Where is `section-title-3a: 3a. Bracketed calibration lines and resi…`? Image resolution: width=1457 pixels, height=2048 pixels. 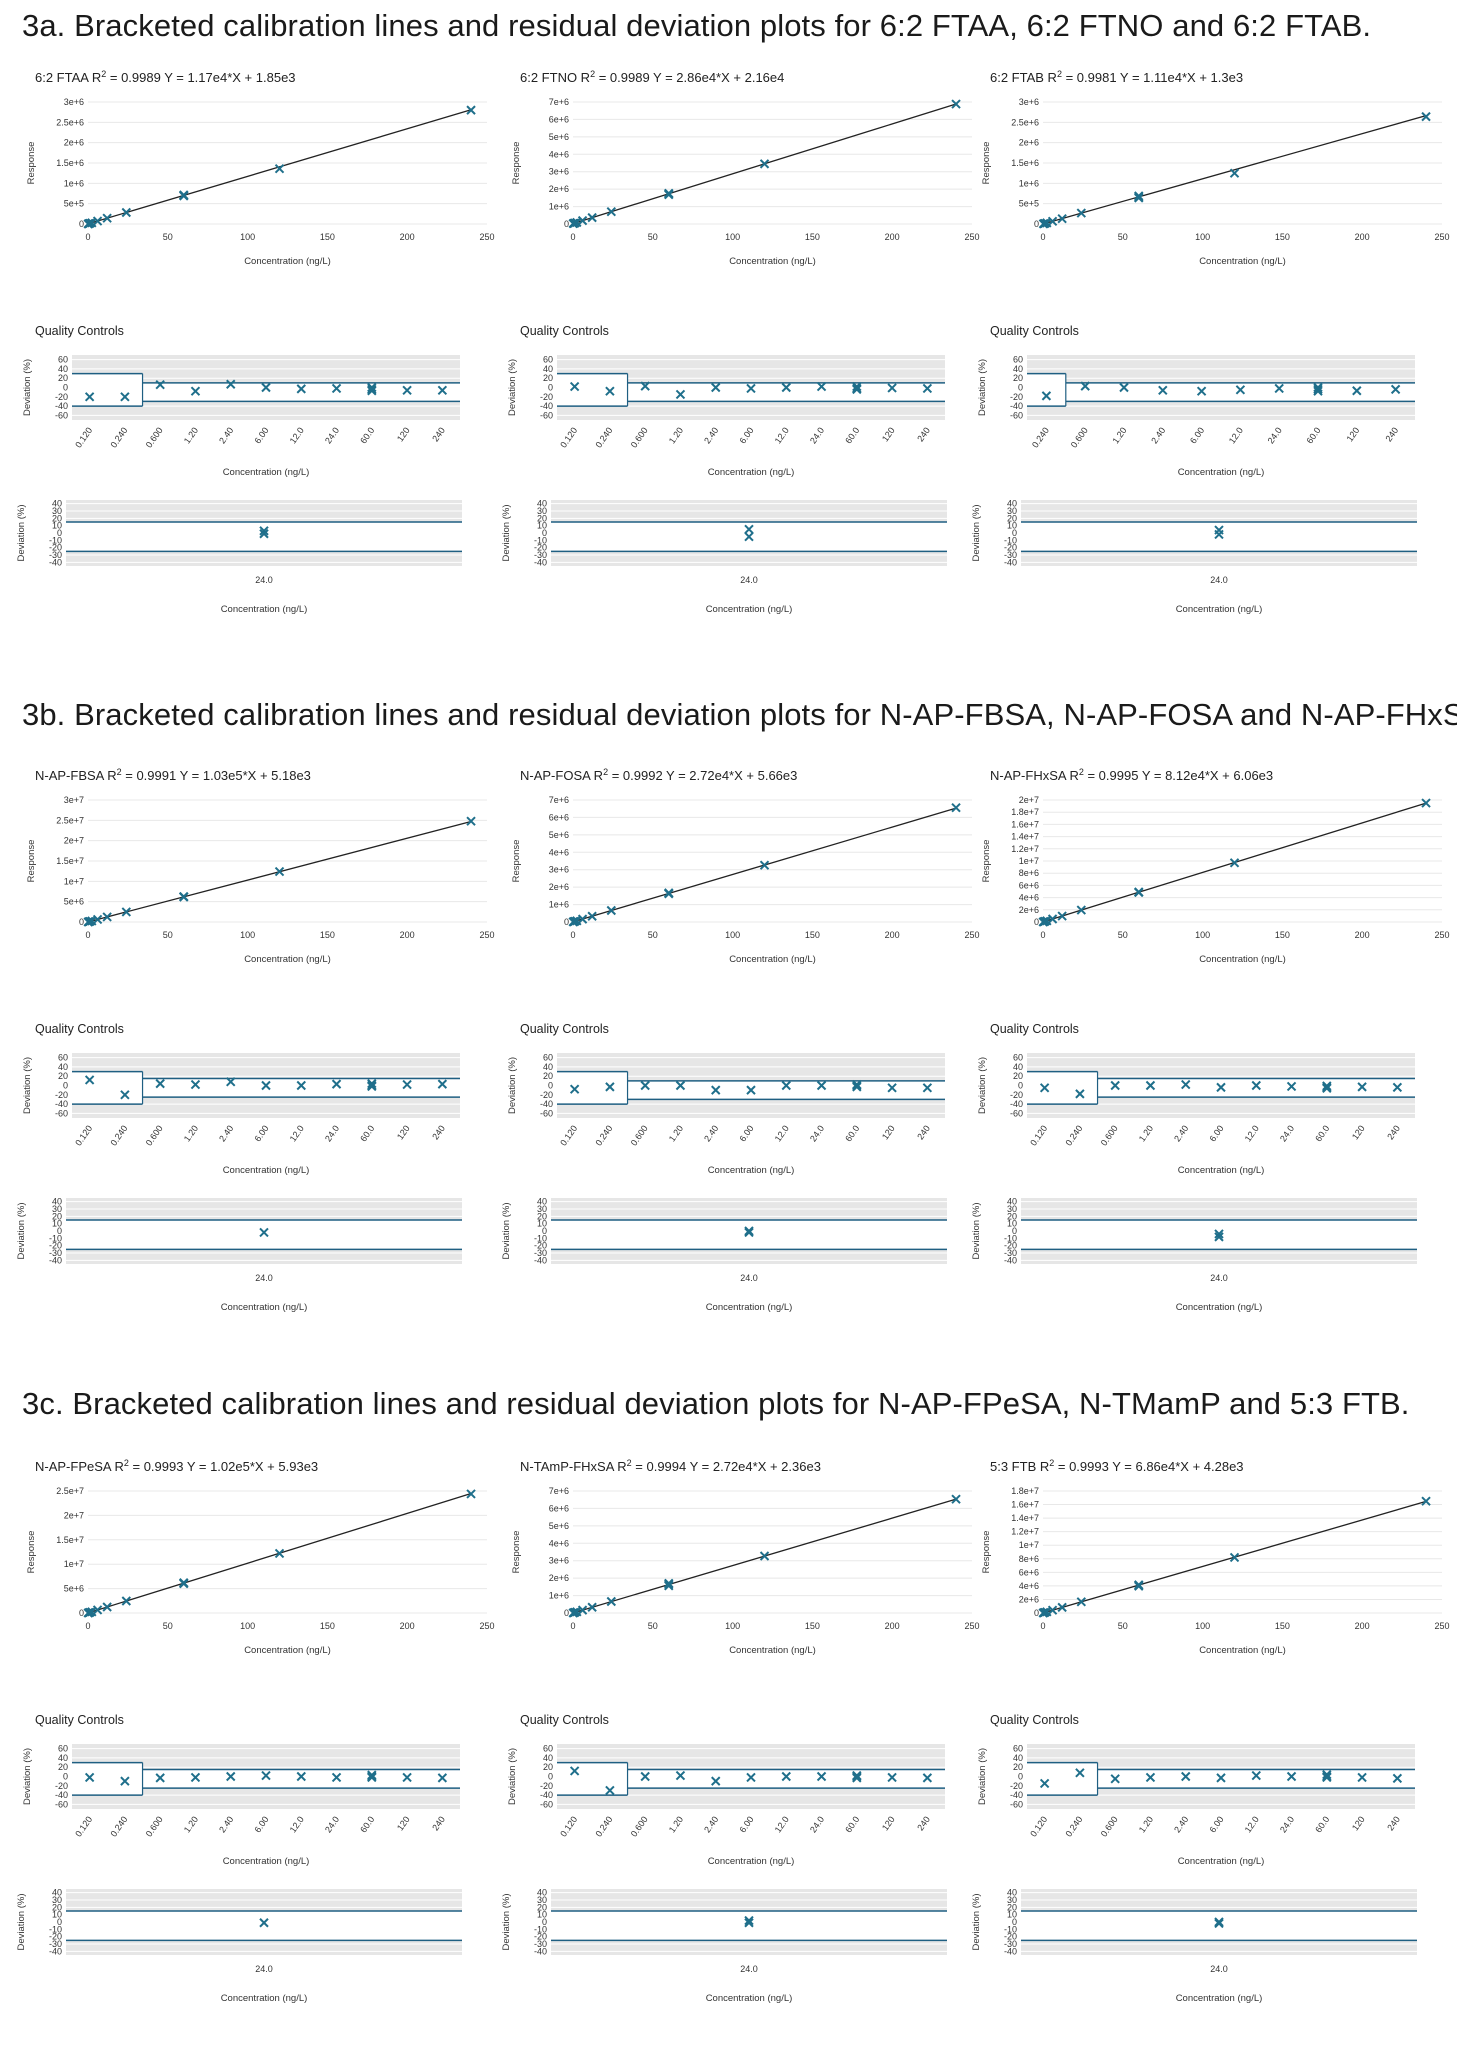 section-title-3a: 3a. Bracketed calibration lines and resi… is located at coordinates (697, 25).